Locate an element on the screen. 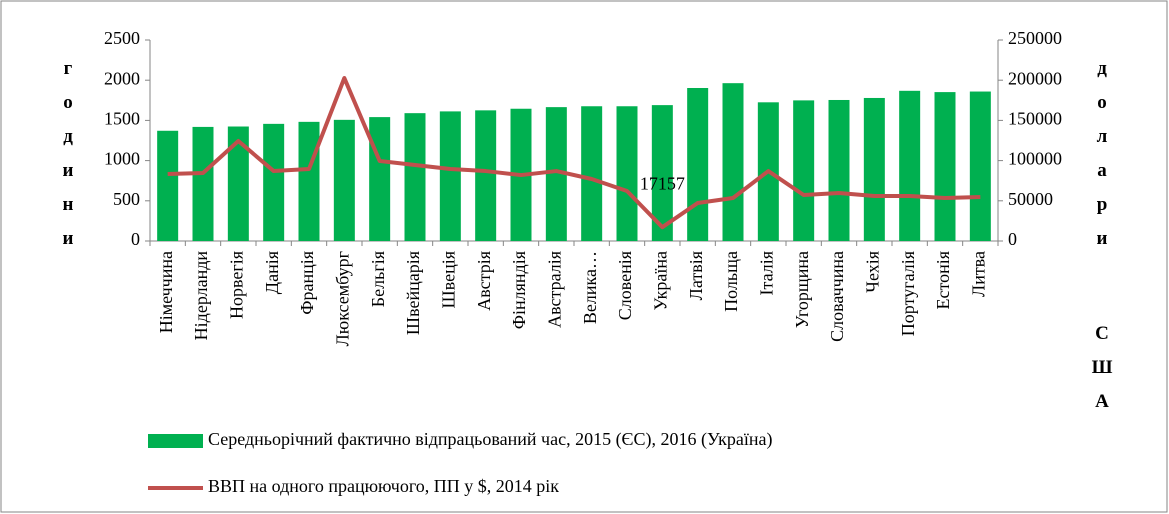 This screenshot has height=514, width=1169. y2-tick-label: 200000 is located at coordinates (1035, 78).